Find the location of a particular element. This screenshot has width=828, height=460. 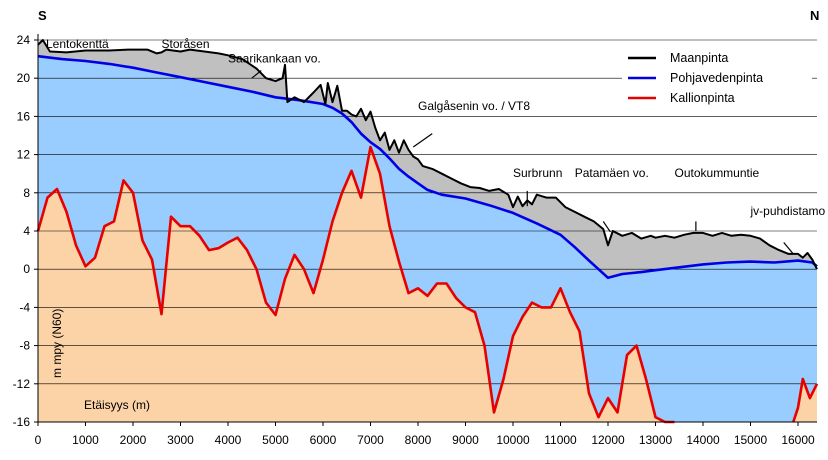

bedrock-fill-north is located at coordinates (805, 400).